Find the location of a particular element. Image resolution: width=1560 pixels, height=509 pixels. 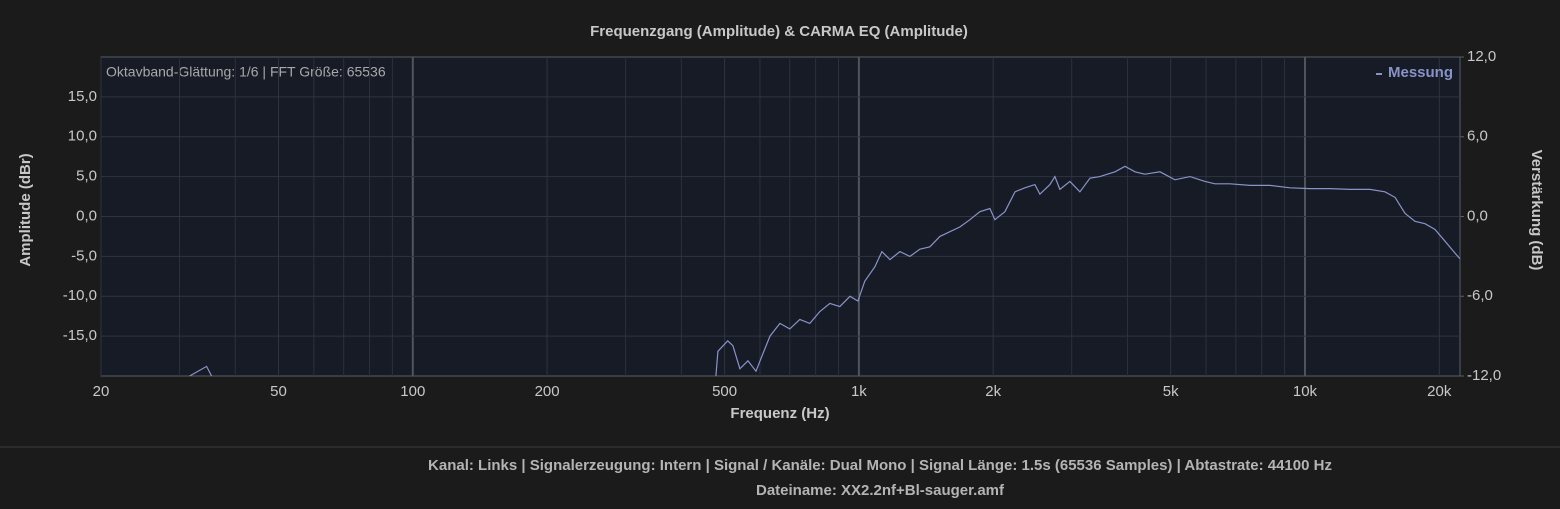

footer-filename: Dateiname: XX2.2nf+Bl-sauger.amf is located at coordinates (880, 490).